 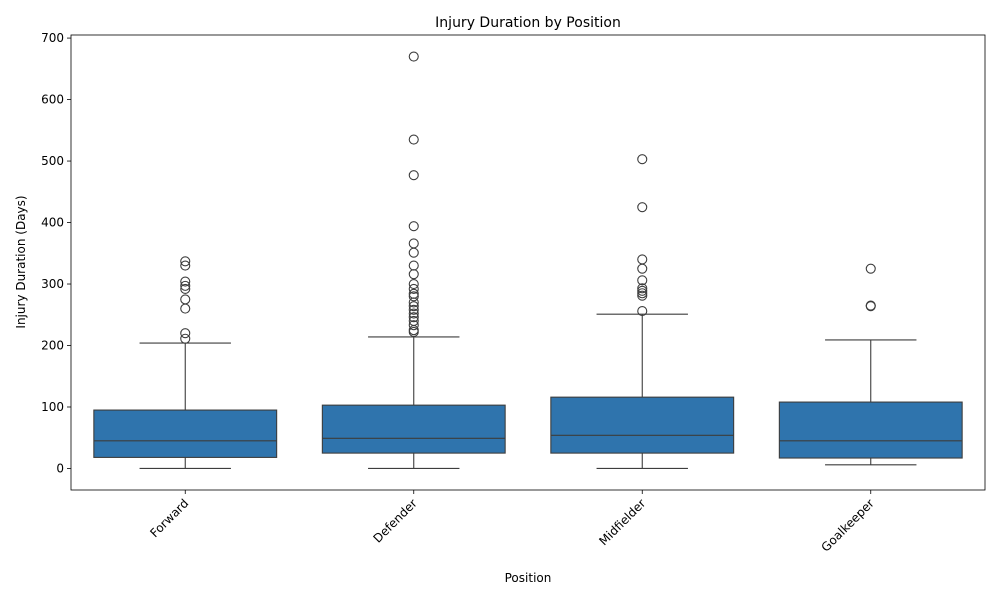 What do you see at coordinates (52, 346) in the screenshot?
I see `y-tick-label: 200` at bounding box center [52, 346].